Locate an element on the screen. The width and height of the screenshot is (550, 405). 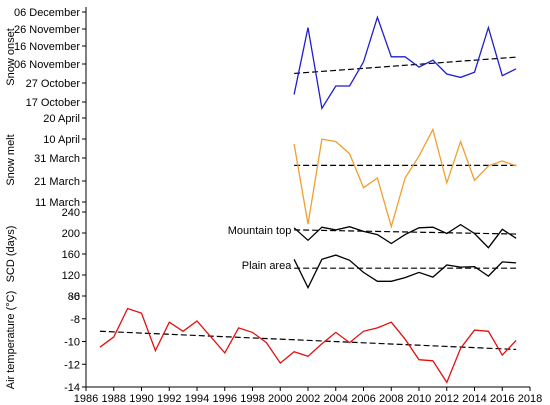
y-tick-label: 160 is located at coordinates (71, 255).